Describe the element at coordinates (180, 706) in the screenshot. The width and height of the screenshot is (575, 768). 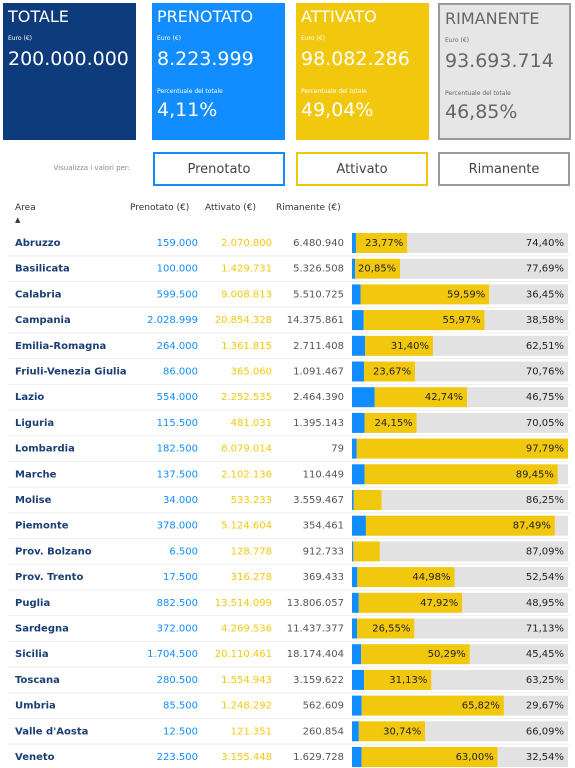
I see `prenotato: 85.500` at that location.